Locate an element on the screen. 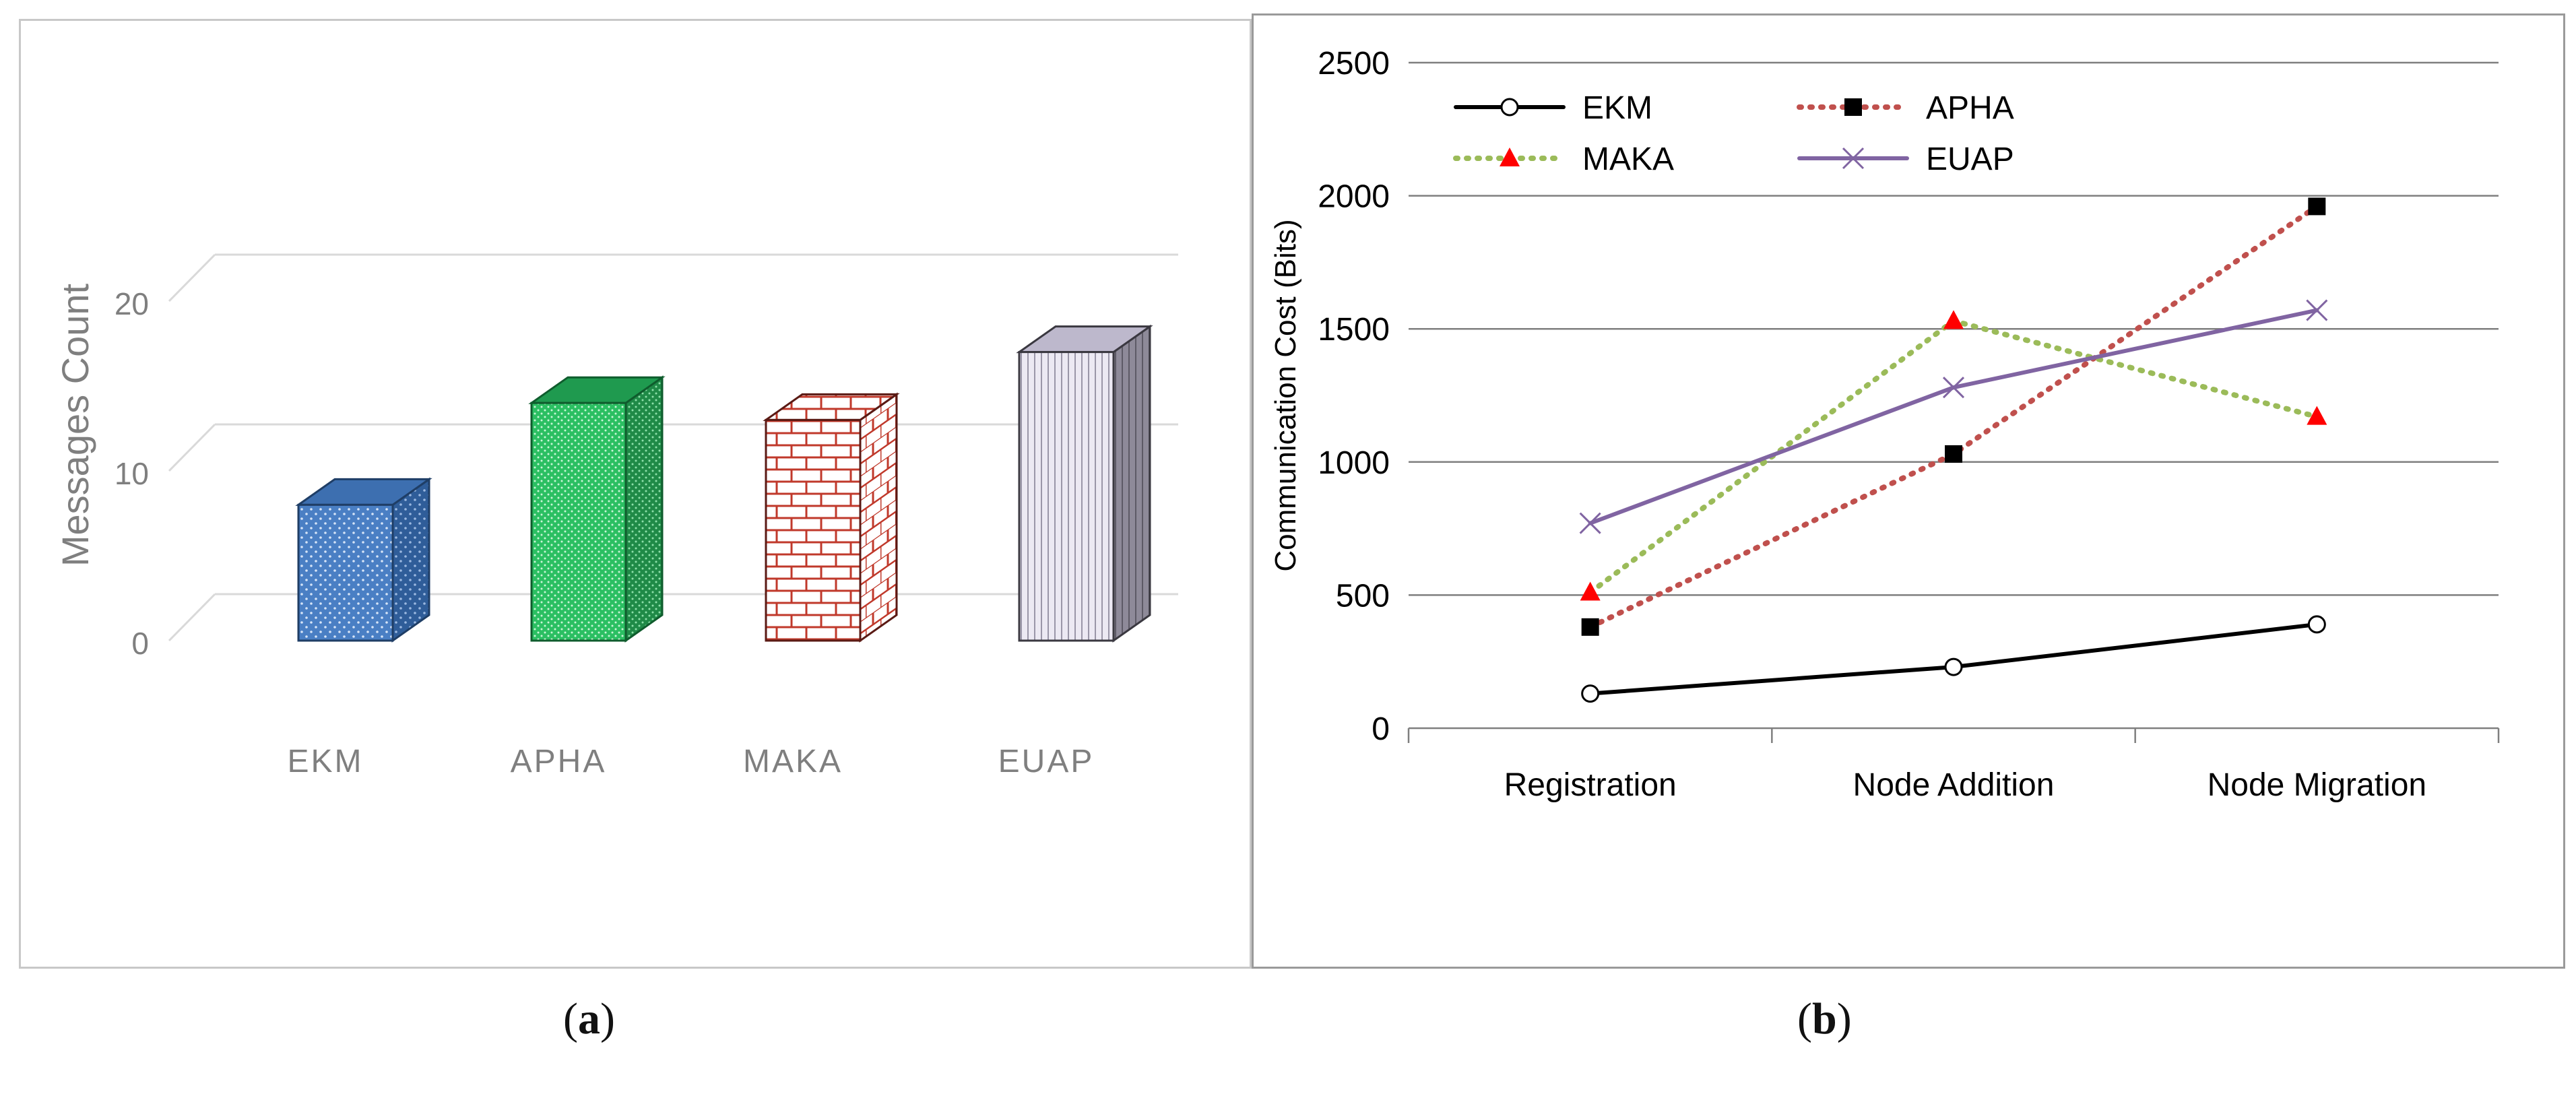 The width and height of the screenshot is (2576, 1096). series-maka is located at coordinates (1954, 455).